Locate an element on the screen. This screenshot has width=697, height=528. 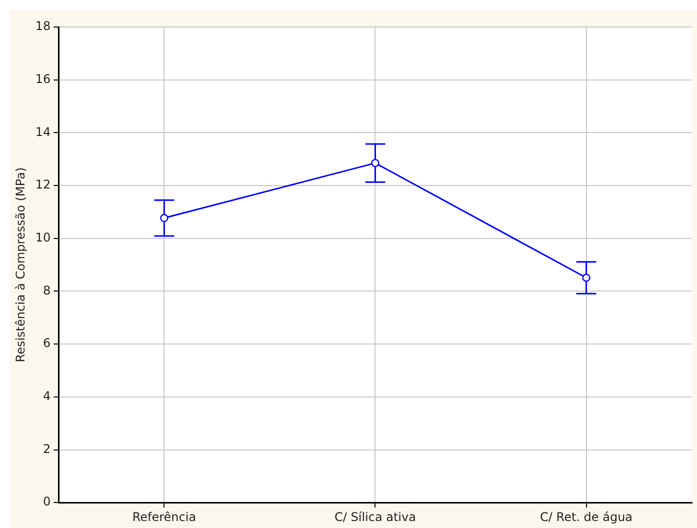
y-tick-label: 18 is located at coordinates (43, 26).